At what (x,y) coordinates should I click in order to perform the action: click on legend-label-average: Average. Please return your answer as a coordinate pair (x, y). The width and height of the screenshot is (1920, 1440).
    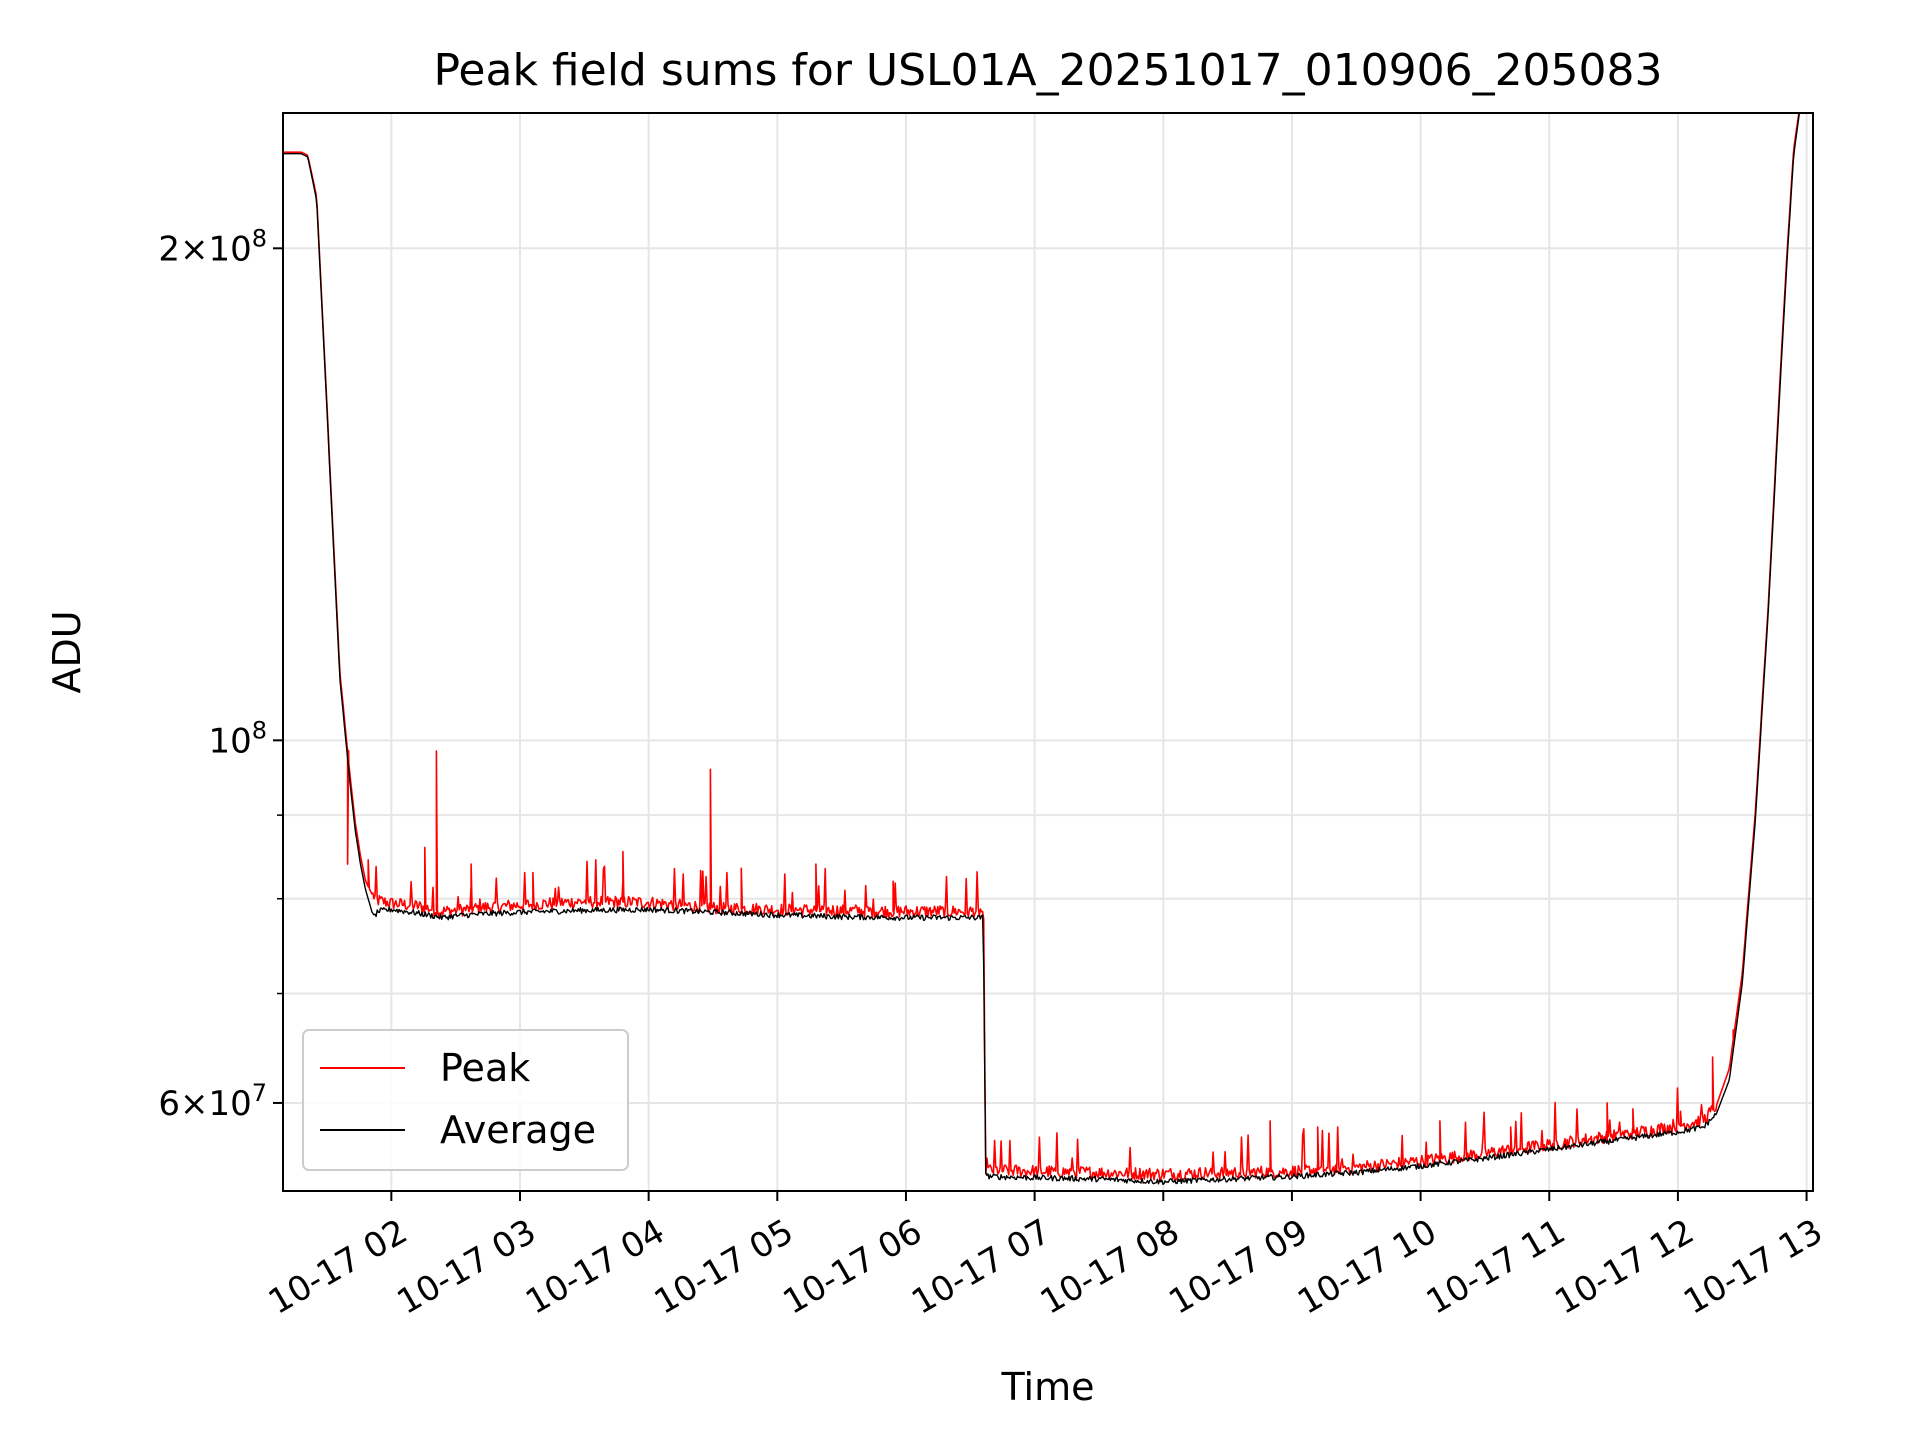
    Looking at the image, I should click on (518, 1130).